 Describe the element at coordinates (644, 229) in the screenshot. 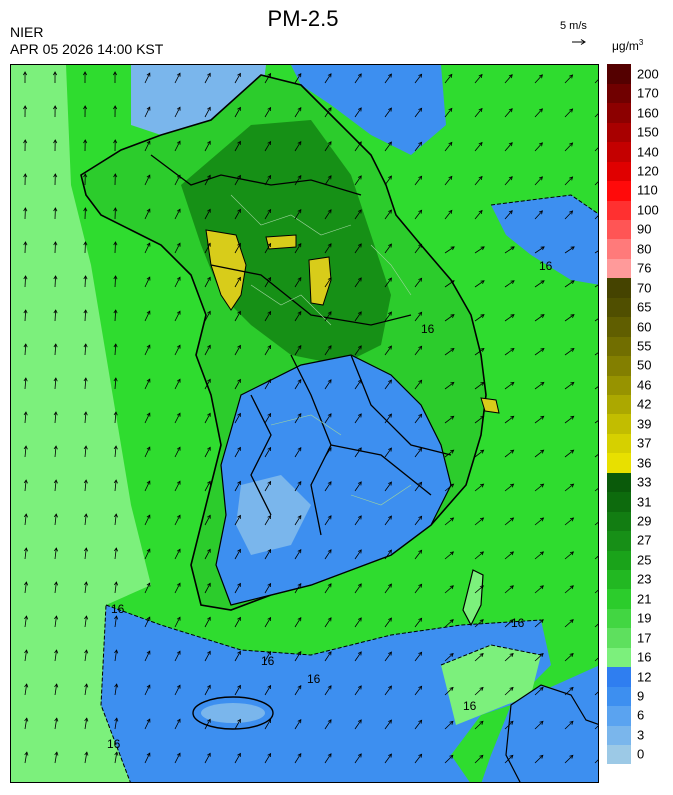

I see `colorbar-tick-label: 90` at that location.